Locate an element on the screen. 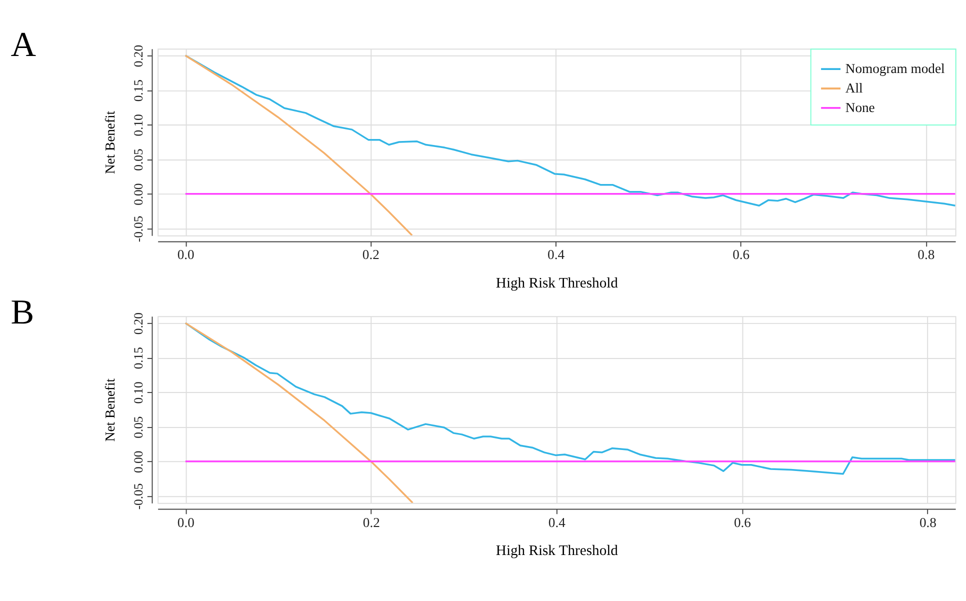  legend-label: Nomogram model is located at coordinates (895, 68).